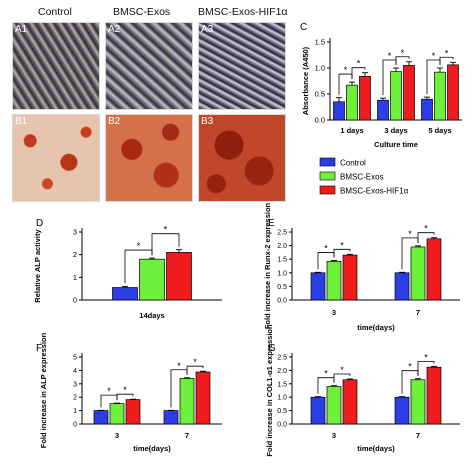 The height and width of the screenshot is (465, 474). What do you see at coordinates (142, 12) in the screenshot?
I see `column-title-bmsc-exos: BMSC-Exos` at bounding box center [142, 12].